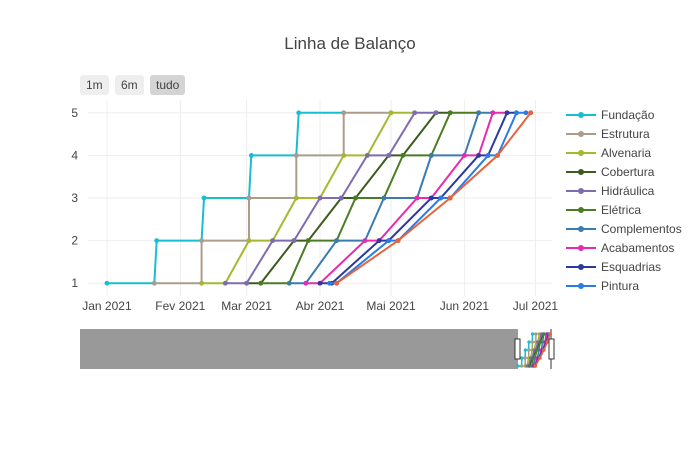 This screenshot has height=450, width=700. I want to click on range-button-all: tudo, so click(168, 85).